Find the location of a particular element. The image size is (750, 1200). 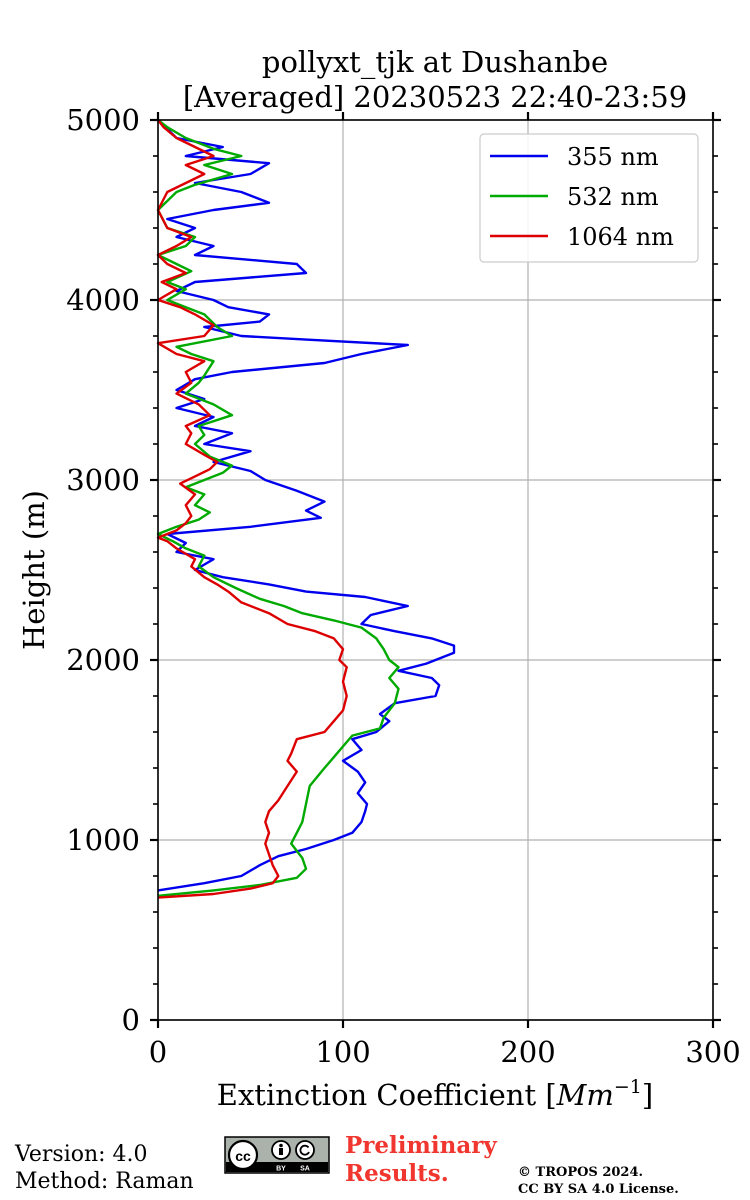

copyright-line-2: CC BY SA 4.0 License. is located at coordinates (598, 1189).